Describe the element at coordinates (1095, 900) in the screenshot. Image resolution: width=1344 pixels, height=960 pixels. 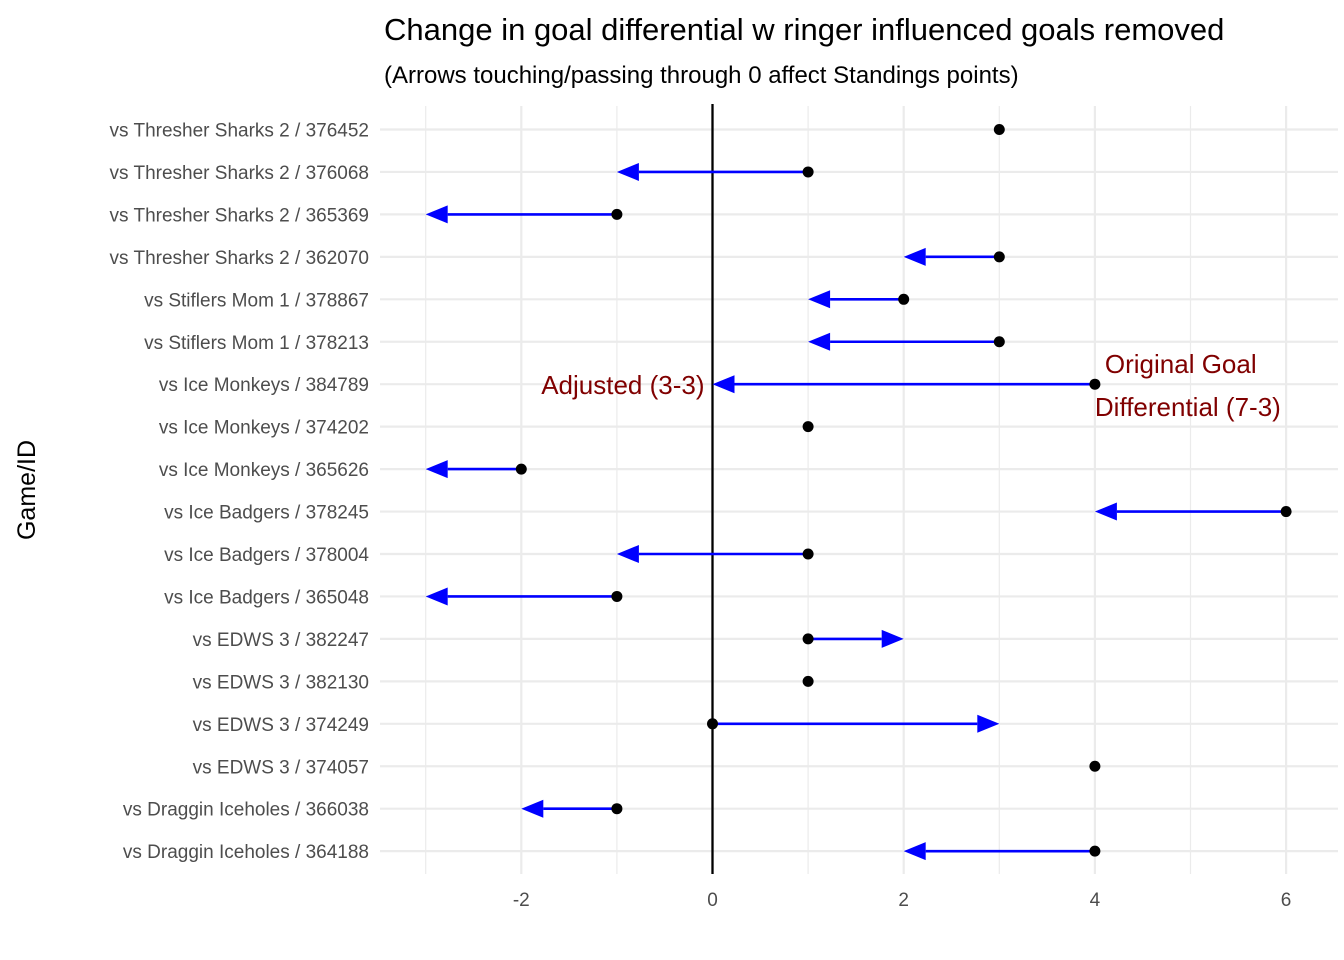
I see `x-tick-label: 4` at that location.